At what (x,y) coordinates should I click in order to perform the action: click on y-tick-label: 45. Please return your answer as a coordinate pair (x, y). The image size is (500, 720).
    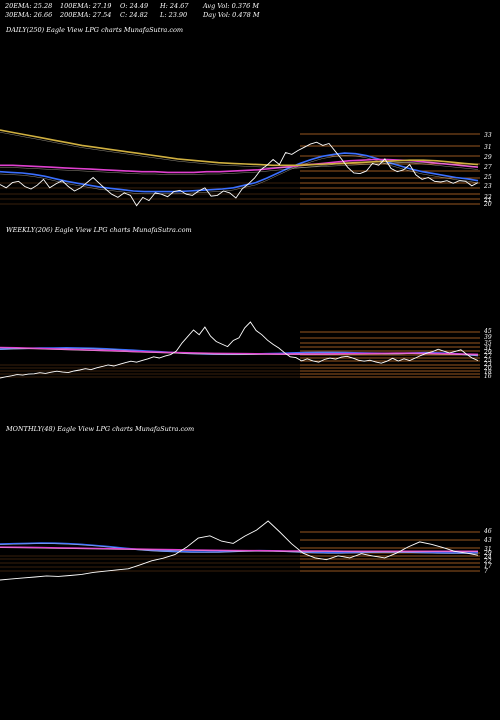
    Looking at the image, I should click on (487, 331).